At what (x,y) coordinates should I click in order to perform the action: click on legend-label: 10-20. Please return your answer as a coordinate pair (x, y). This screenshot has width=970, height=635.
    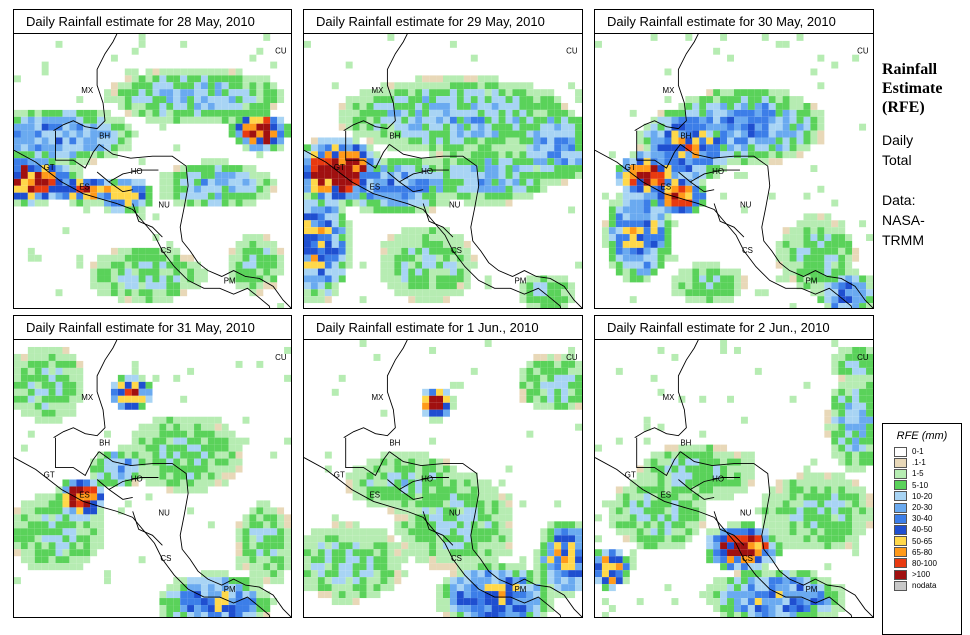
    Looking at the image, I should click on (922, 496).